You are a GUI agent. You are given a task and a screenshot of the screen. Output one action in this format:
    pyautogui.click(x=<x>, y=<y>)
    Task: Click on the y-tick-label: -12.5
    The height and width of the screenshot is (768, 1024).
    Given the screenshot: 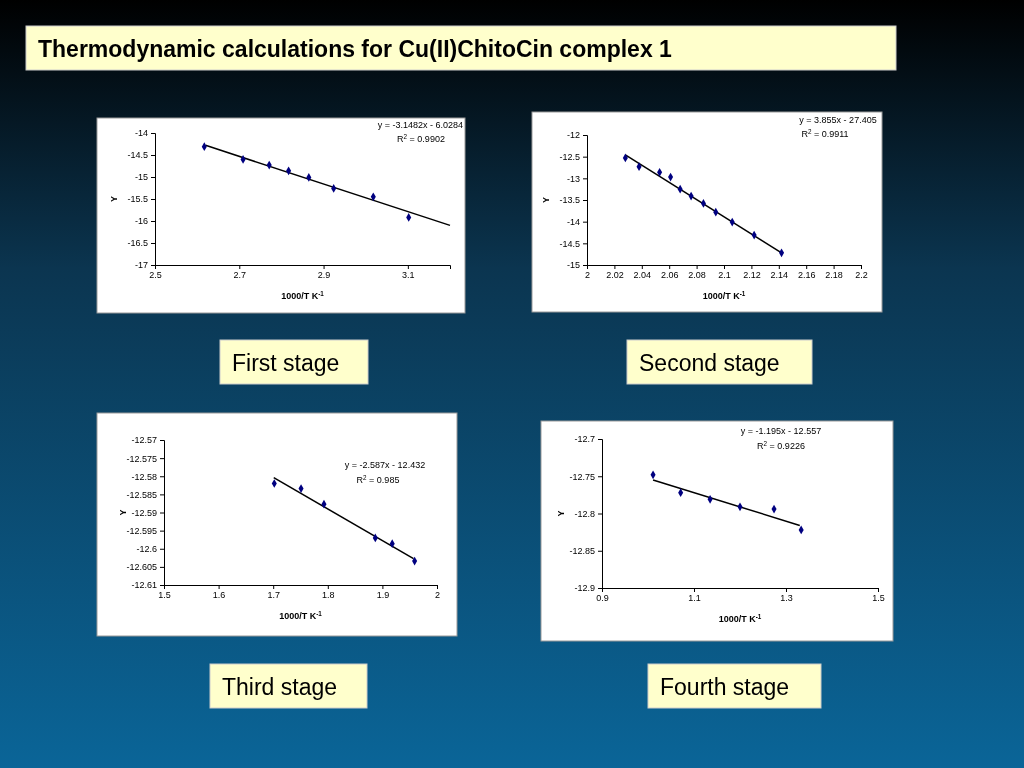 What is the action you would take?
    pyautogui.click(x=569, y=157)
    